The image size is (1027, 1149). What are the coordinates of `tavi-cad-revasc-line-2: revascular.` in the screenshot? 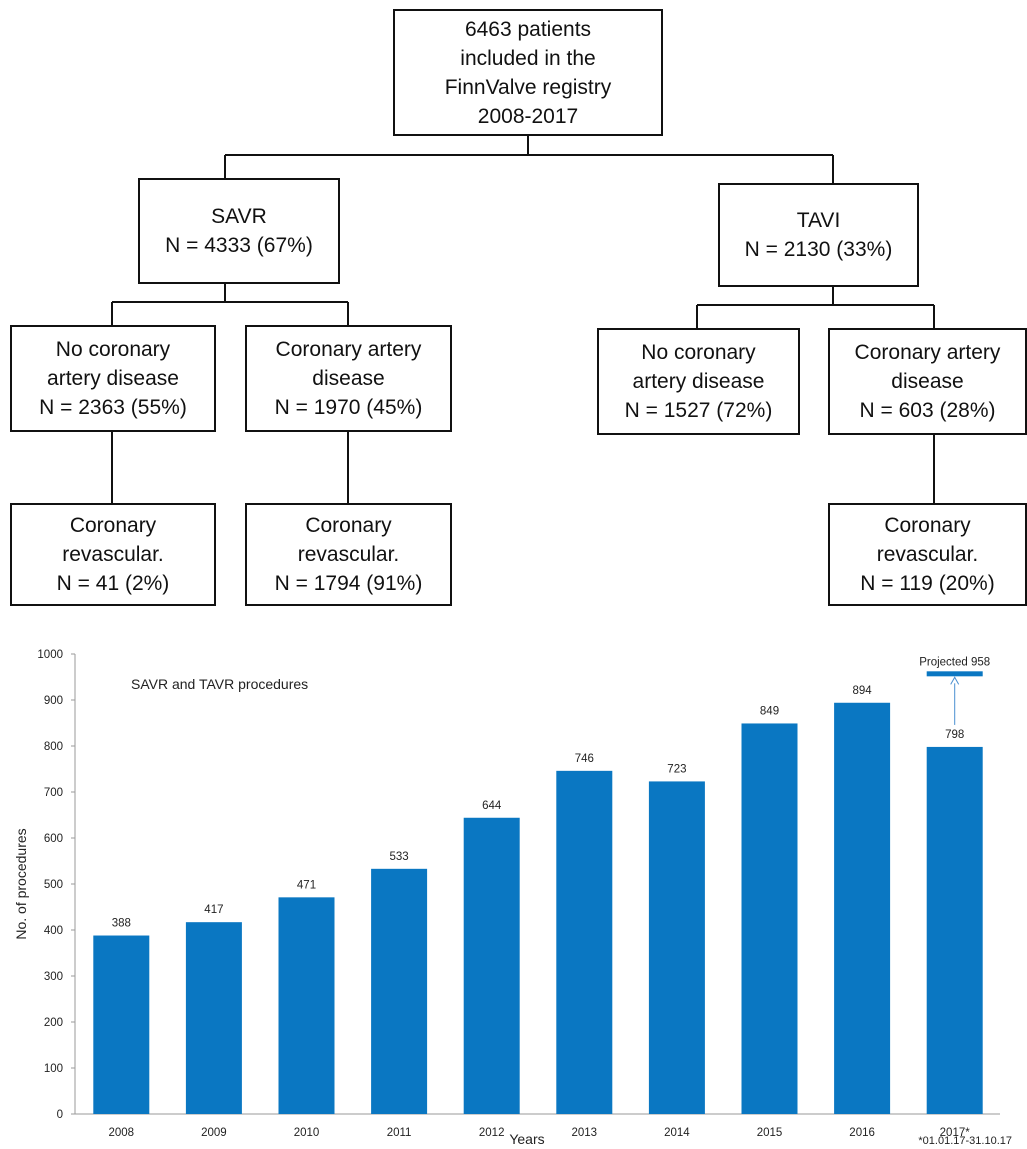 It's located at (927, 554).